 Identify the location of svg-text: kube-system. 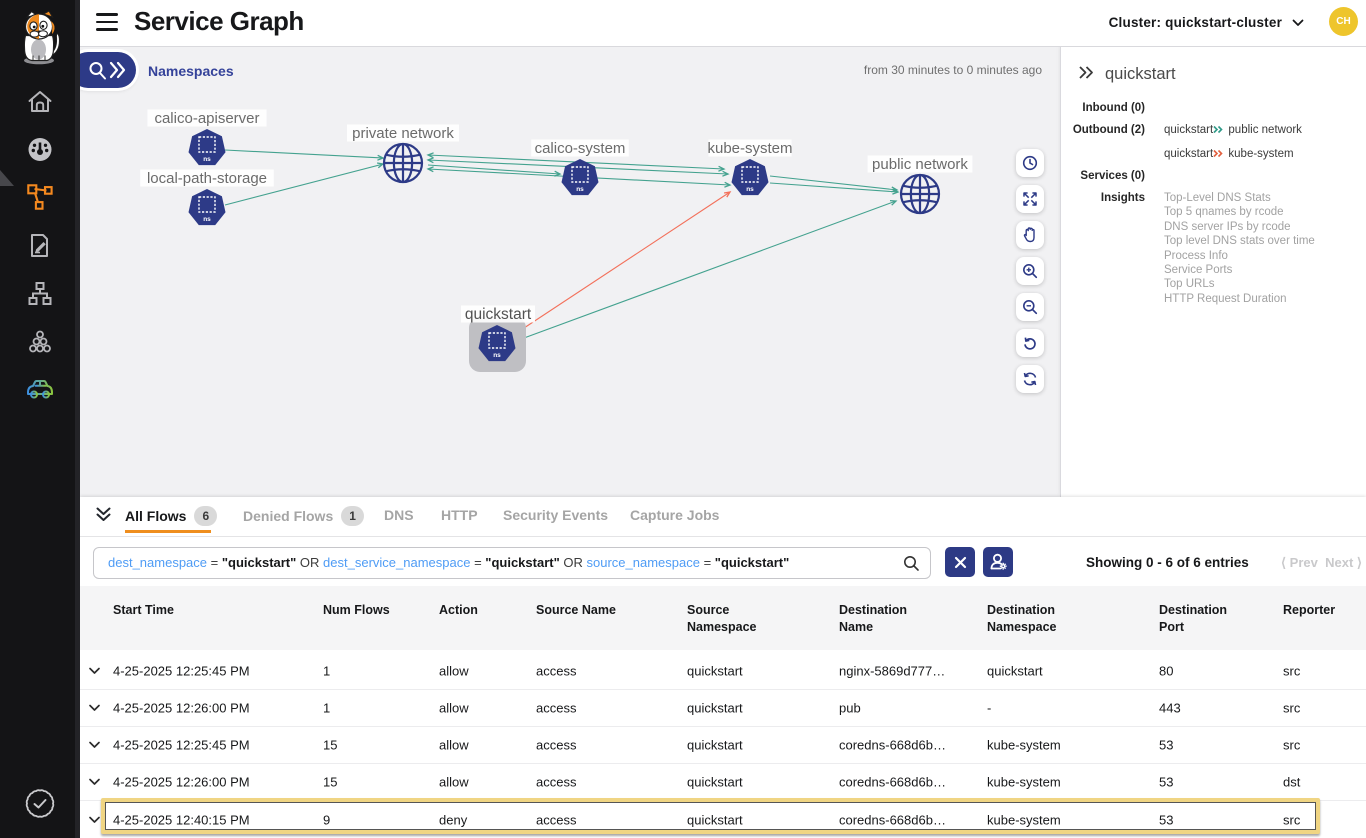
(749, 148).